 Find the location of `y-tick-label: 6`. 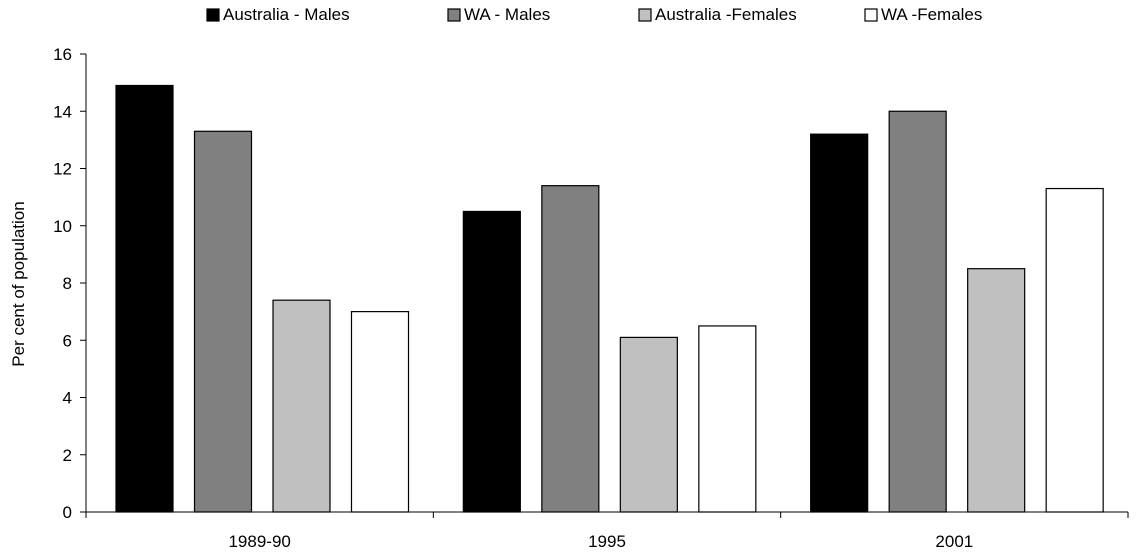

y-tick-label: 6 is located at coordinates (67, 340).